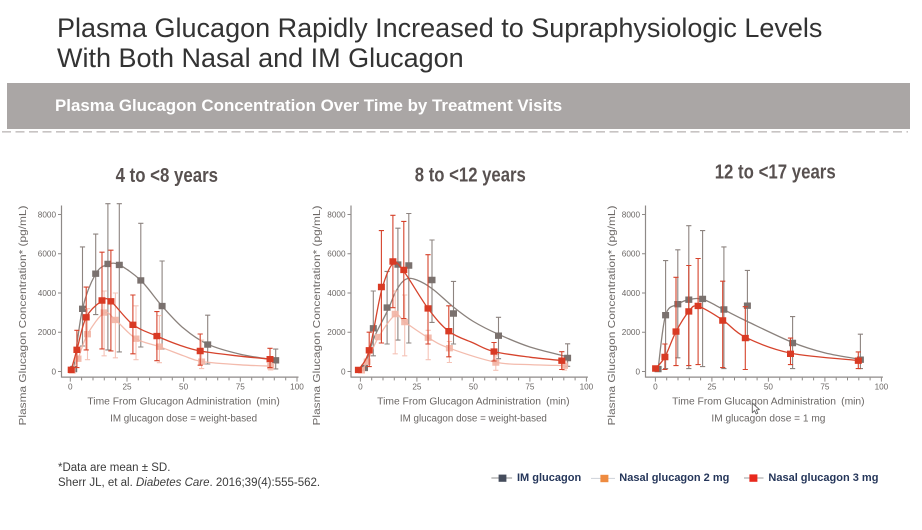 The image size is (922, 530). I want to click on svg-text: 8 to <12 years, so click(470, 176).